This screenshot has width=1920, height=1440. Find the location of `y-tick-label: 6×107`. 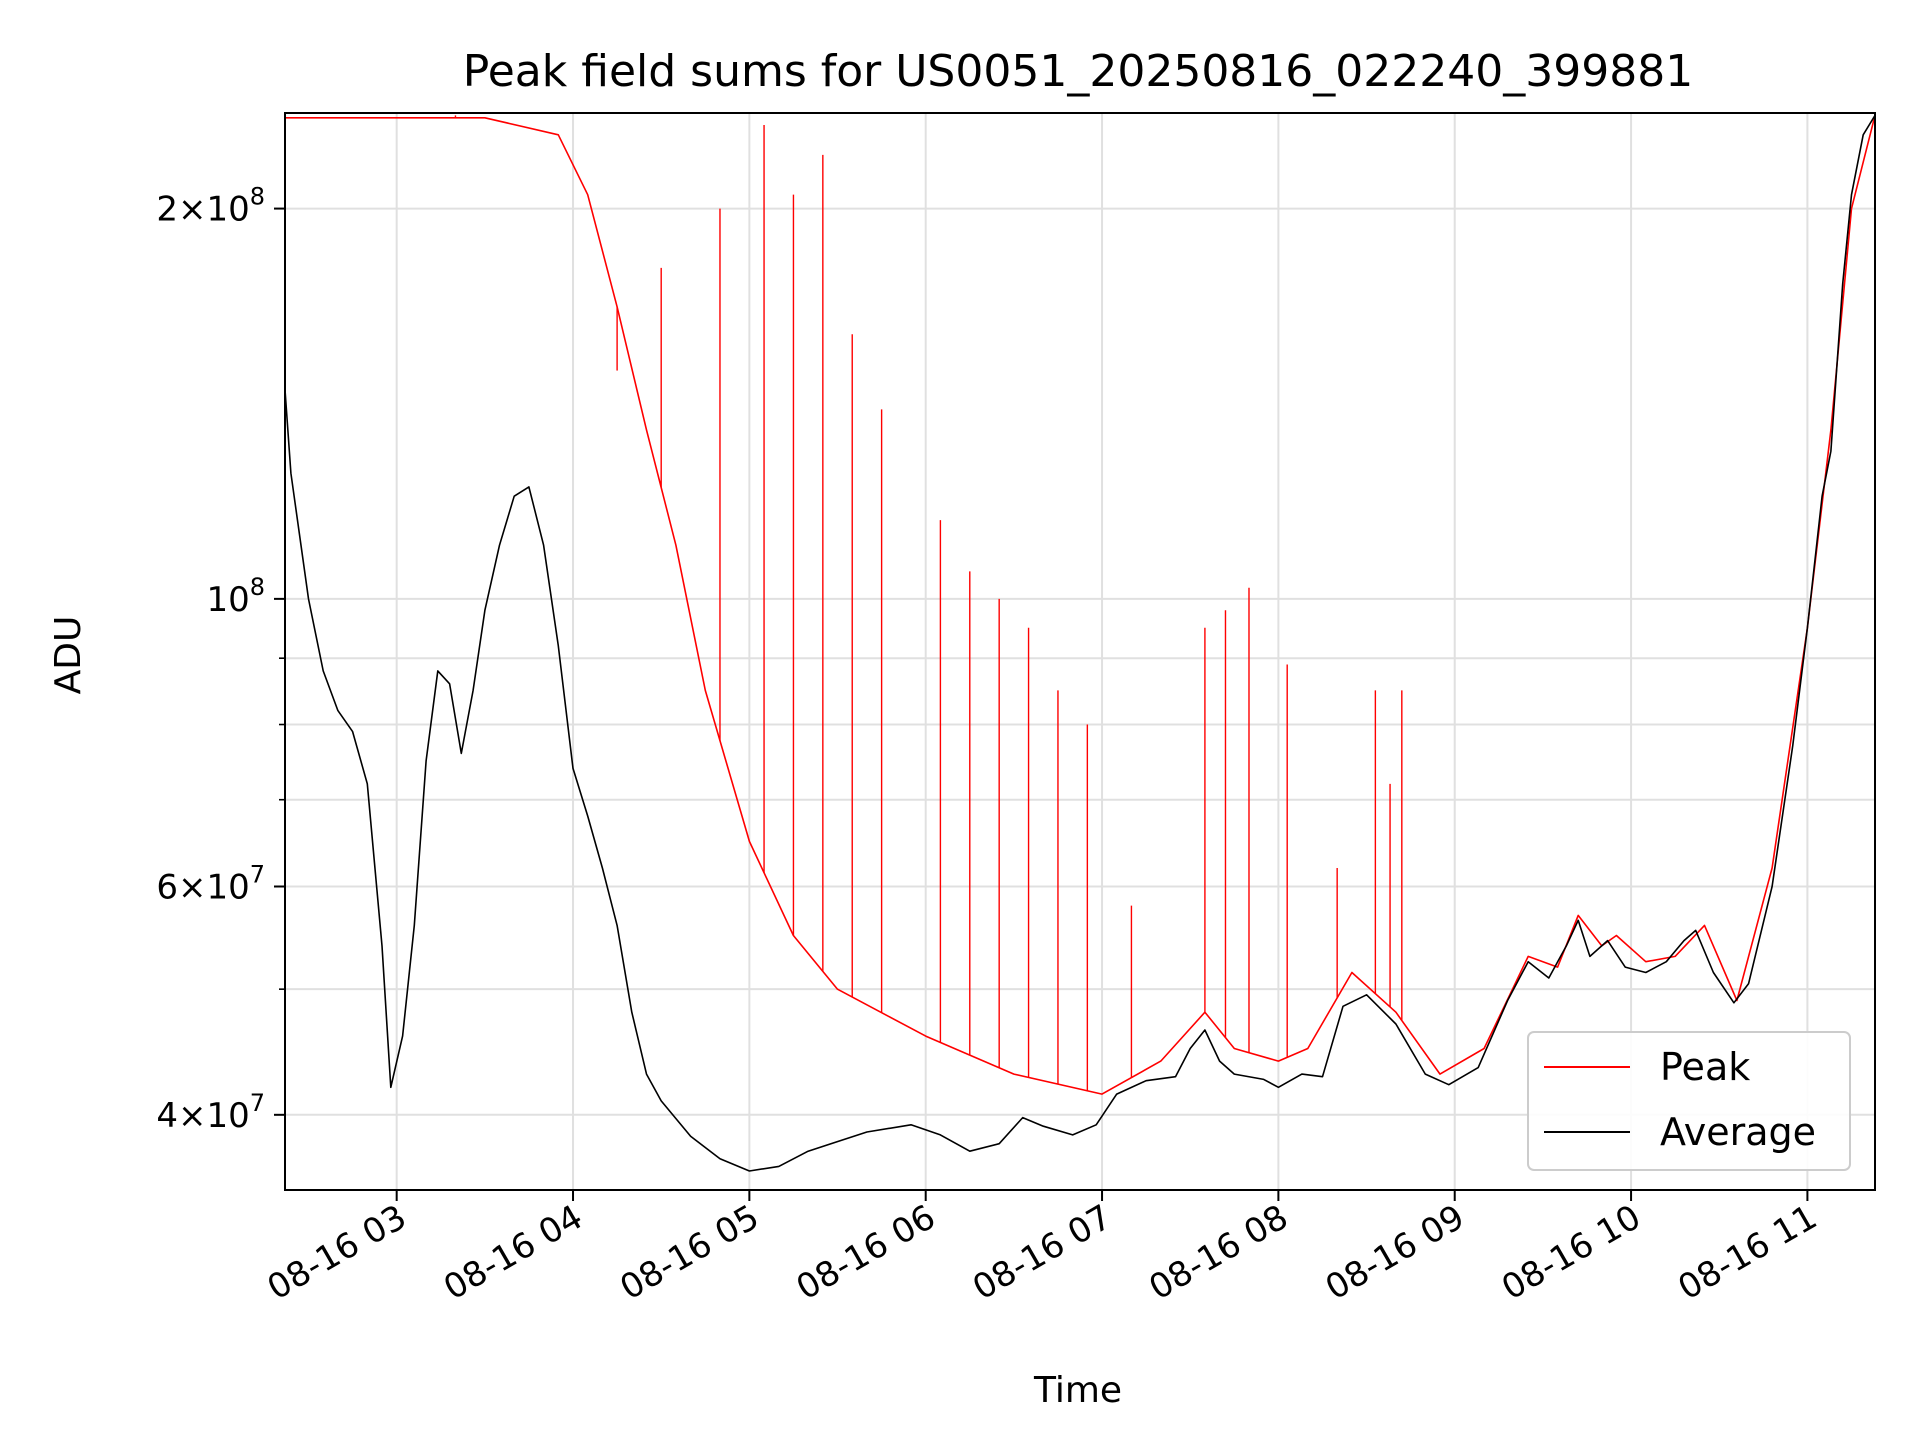

y-tick-label: 6×107 is located at coordinates (210, 884).